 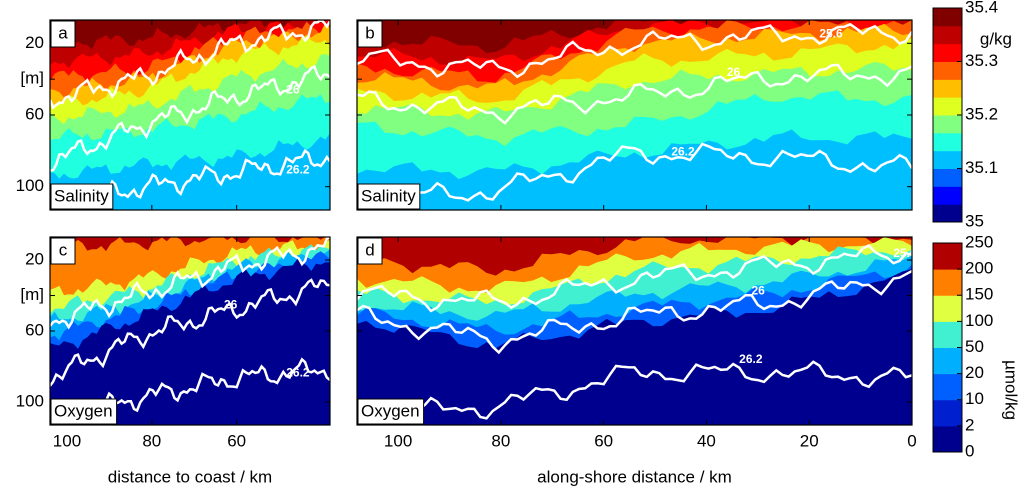 I want to click on x-tick-label: 0, so click(x=911, y=440).